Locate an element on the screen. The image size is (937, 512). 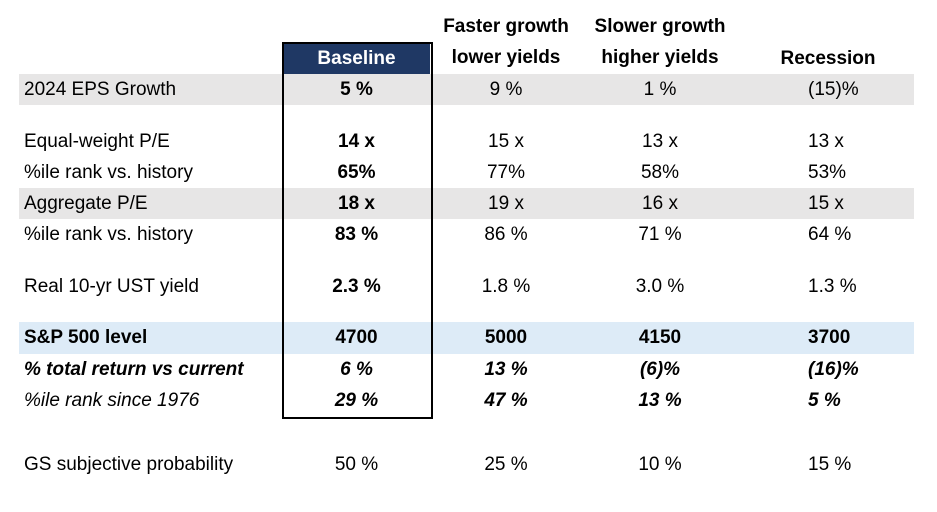
row-label: Aggregate P/E is located at coordinates (86, 203).